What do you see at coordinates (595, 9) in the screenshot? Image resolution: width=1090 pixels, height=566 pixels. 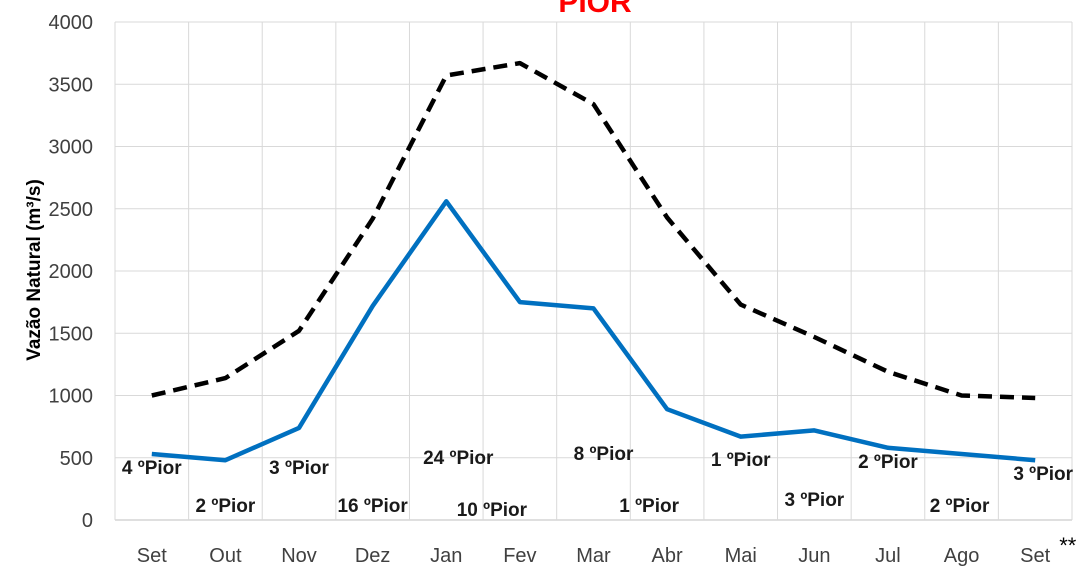 I see `chart-title: PIOR` at bounding box center [595, 9].